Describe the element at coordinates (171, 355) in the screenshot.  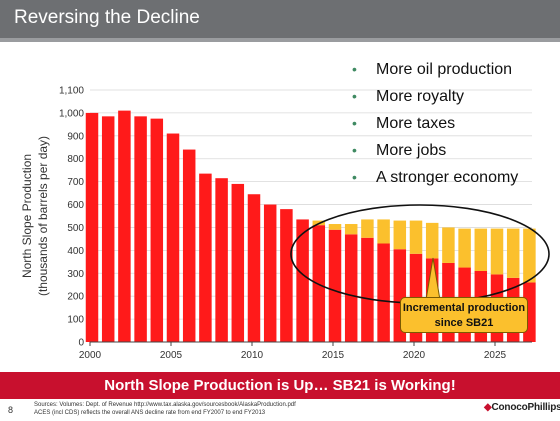
I see `x-tick-label: 2005` at that location.